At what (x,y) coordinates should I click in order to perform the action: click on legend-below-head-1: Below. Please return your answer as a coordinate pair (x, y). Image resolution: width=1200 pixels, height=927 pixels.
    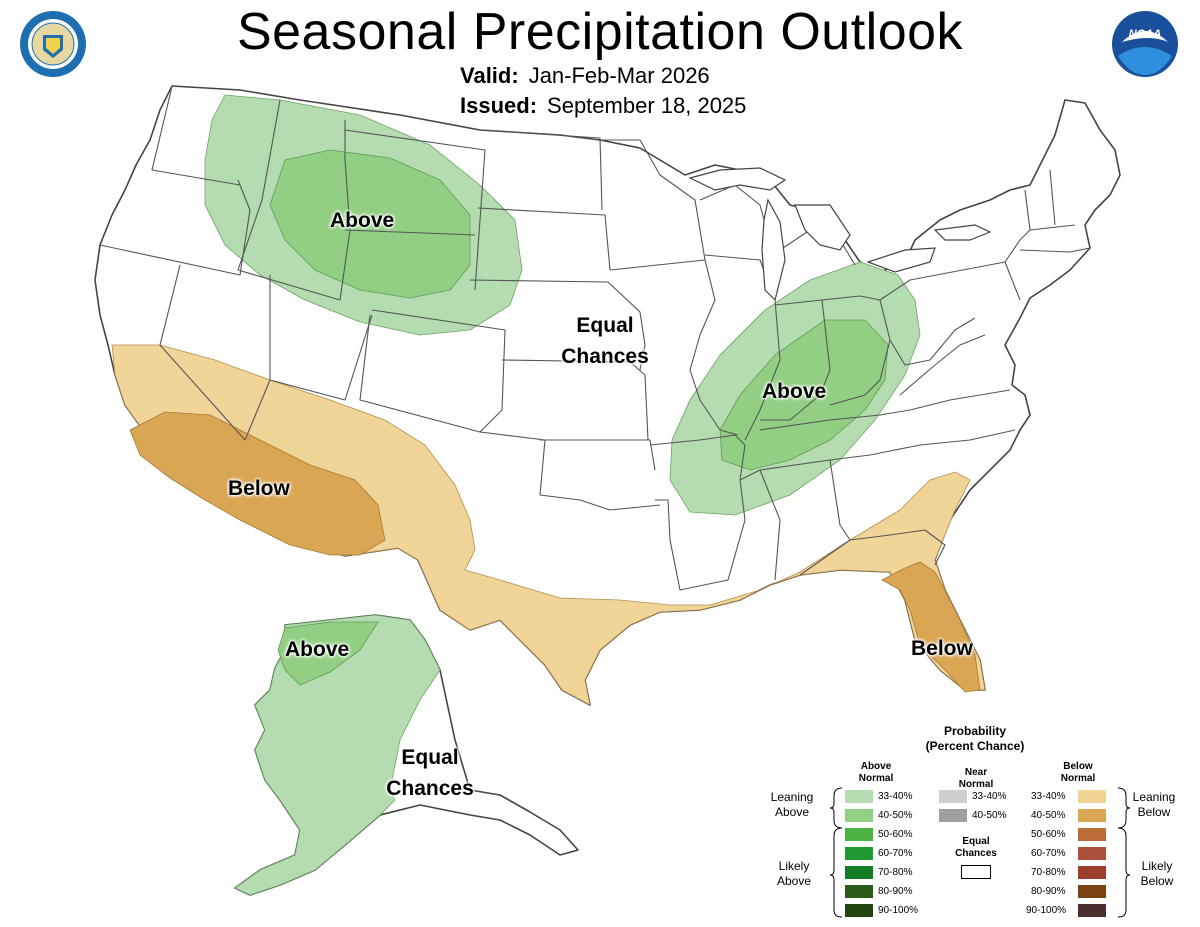
    Looking at the image, I should click on (1078, 766).